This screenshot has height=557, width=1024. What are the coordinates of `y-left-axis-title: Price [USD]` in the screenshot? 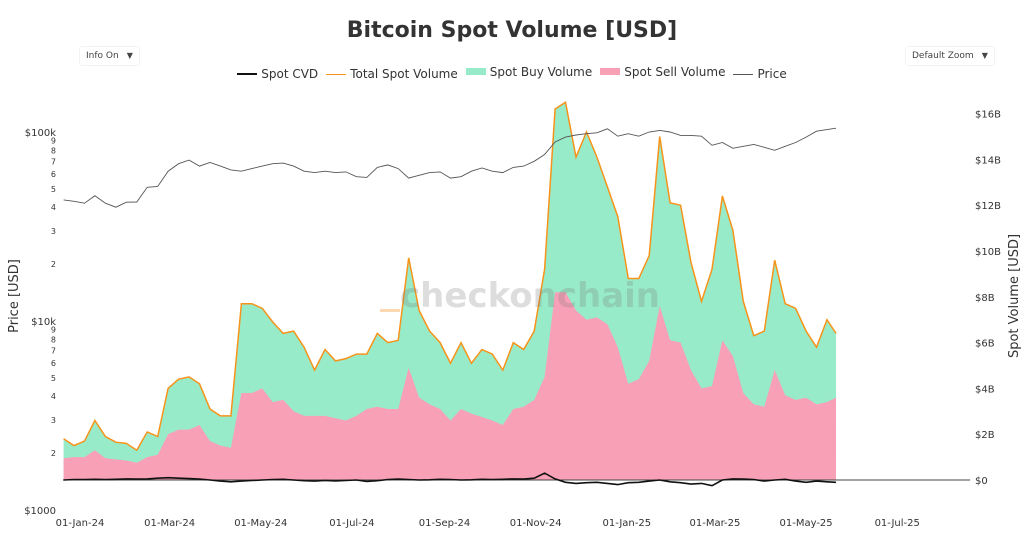 It's located at (14, 296).